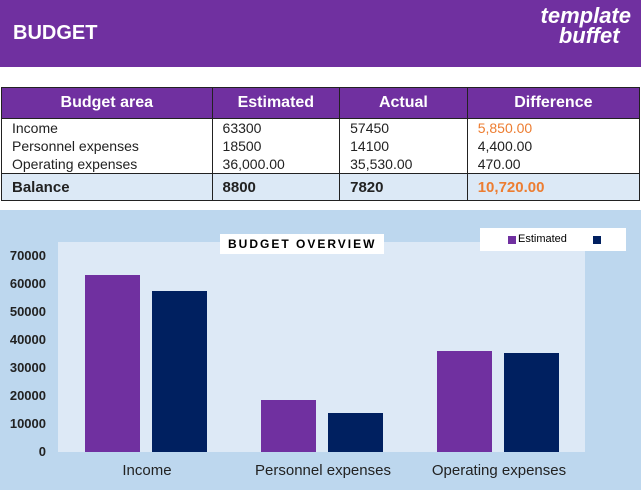  What do you see at coordinates (403, 127) in the screenshot?
I see `table-cell: 57450` at bounding box center [403, 127].